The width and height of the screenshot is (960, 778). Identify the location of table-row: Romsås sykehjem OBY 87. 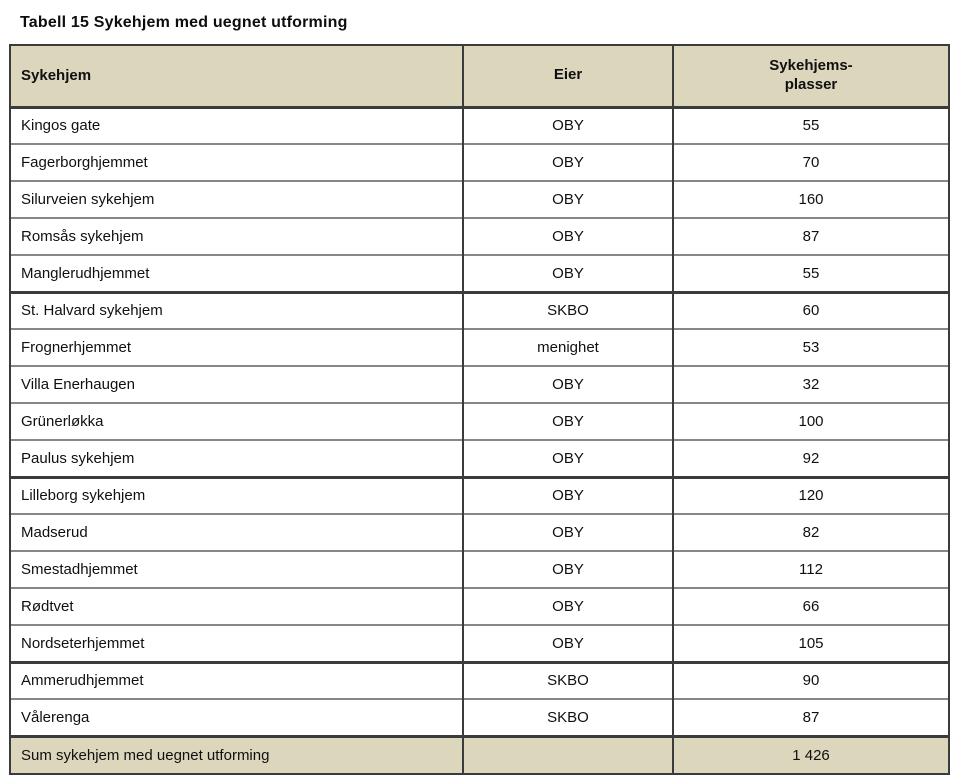
(479, 236).